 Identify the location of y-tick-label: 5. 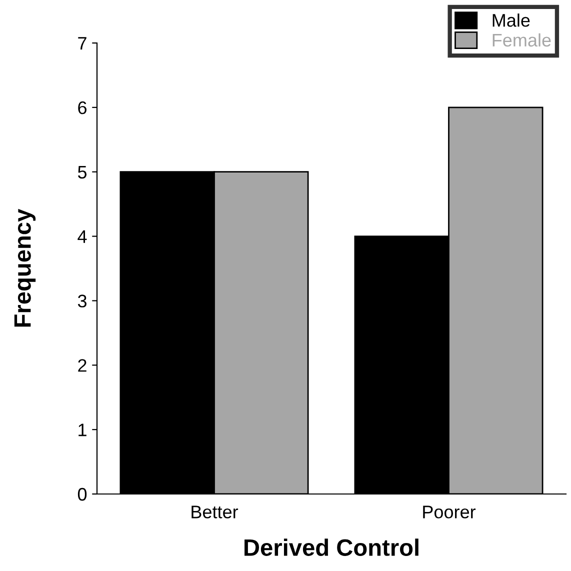
(82, 172).